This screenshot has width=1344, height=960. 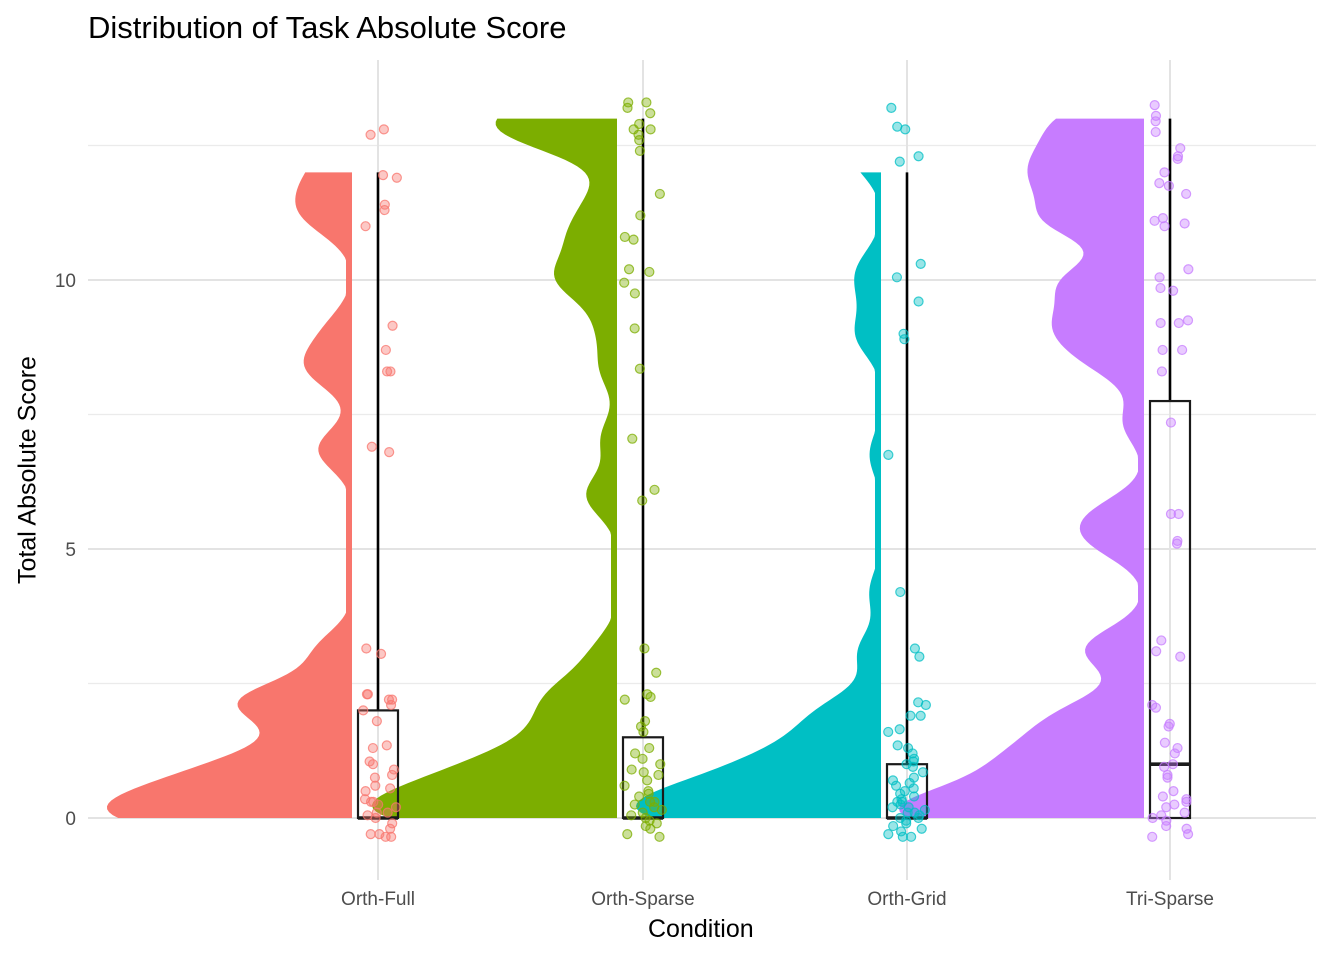 I want to click on density-cloud-orth-full, so click(x=229, y=495).